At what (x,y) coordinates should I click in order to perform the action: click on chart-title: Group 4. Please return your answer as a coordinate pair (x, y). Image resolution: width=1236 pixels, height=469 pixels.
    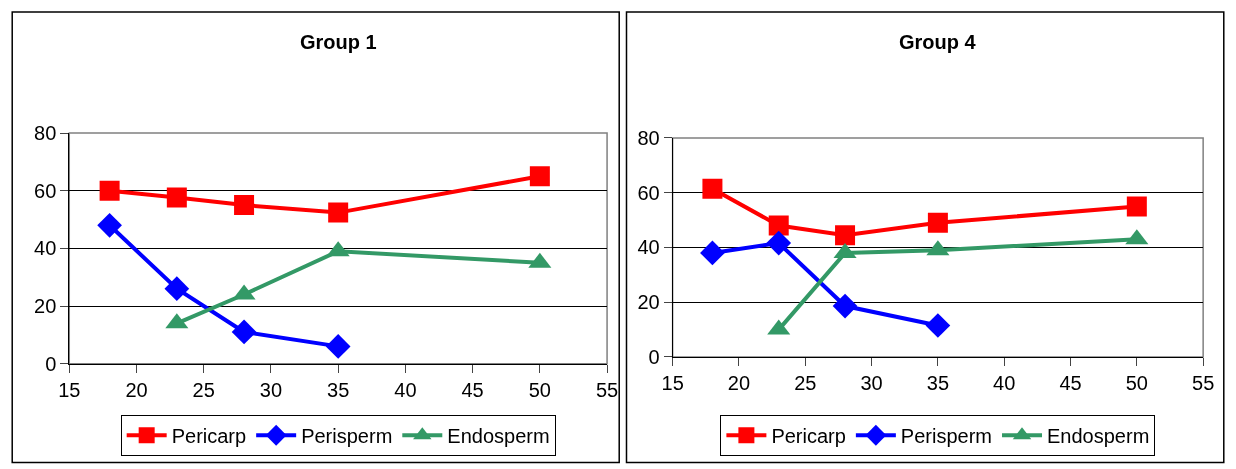
    Looking at the image, I should click on (938, 42).